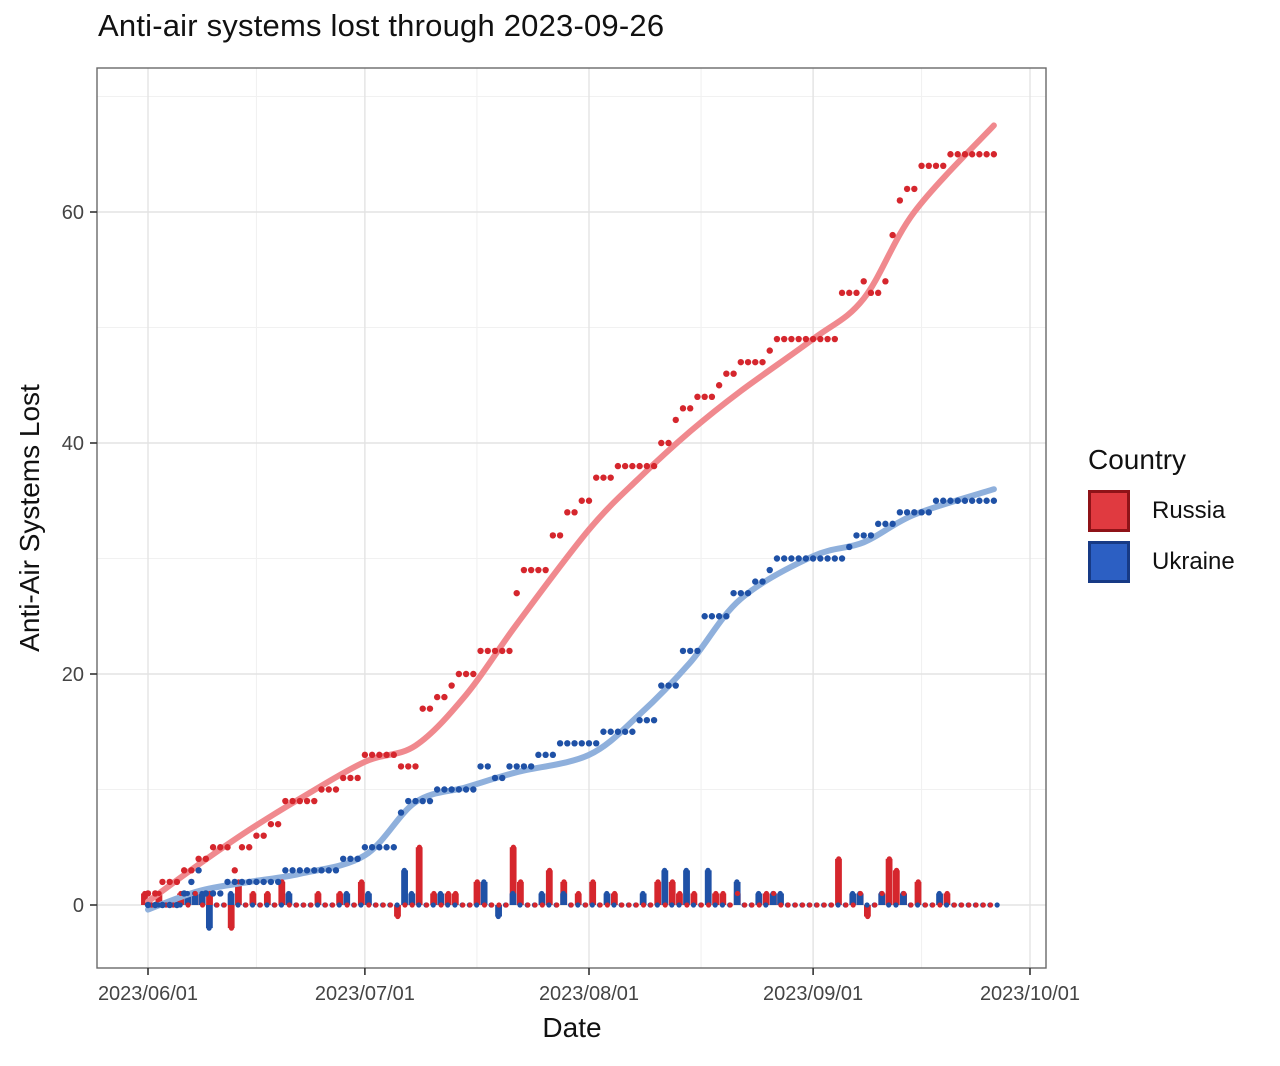 This screenshot has width=1280, height=1066. Describe the element at coordinates (1189, 510) in the screenshot. I see `legend-label-russia: Russia` at that location.